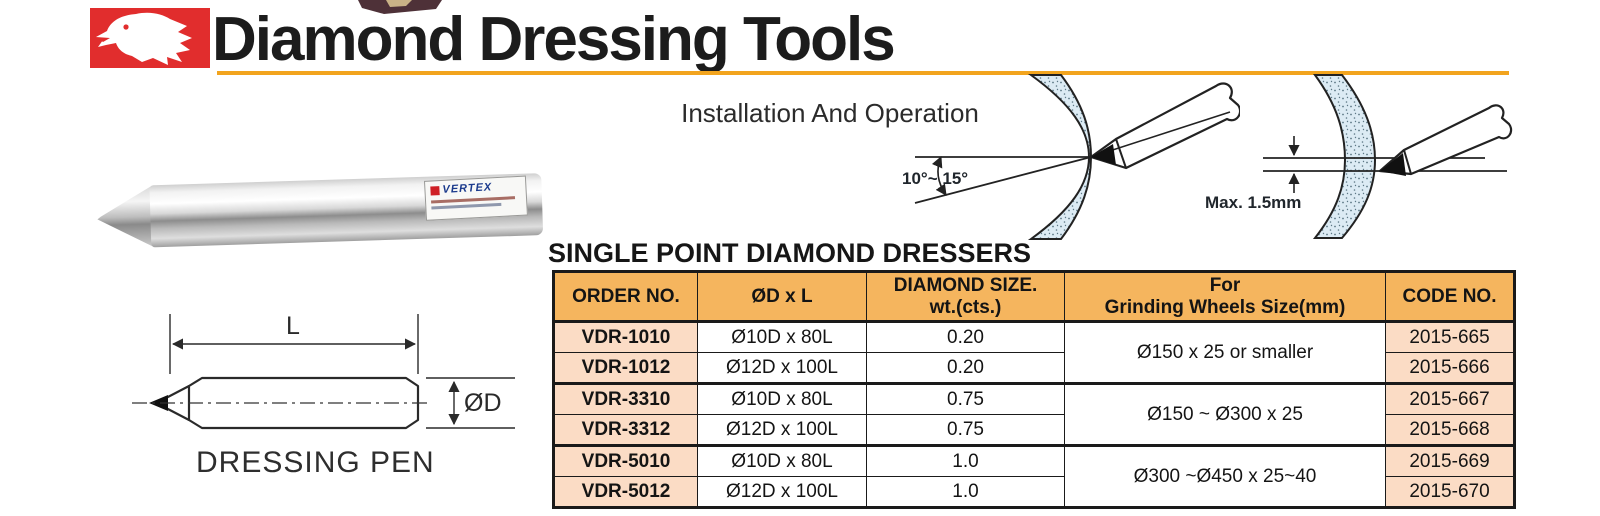 This screenshot has height=516, width=1600. Describe the element at coordinates (625, 368) in the screenshot. I see `order-no-cell: VDR-1012` at that location.